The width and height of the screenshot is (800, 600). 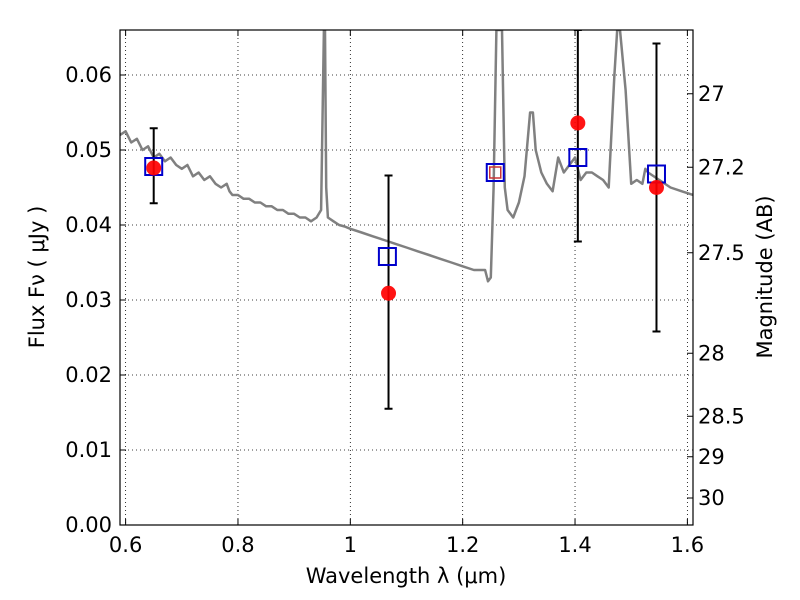 I want to click on right-tick-label: 28, so click(x=711, y=353).